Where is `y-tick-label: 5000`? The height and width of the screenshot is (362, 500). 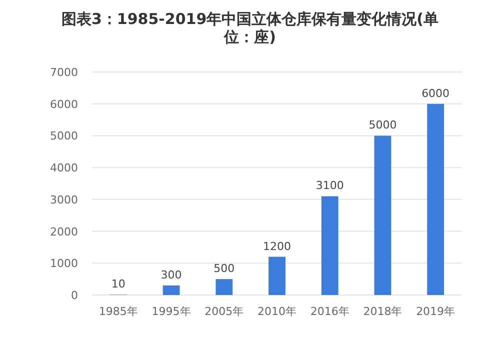 y-tick-label: 5000 is located at coordinates (64, 136).